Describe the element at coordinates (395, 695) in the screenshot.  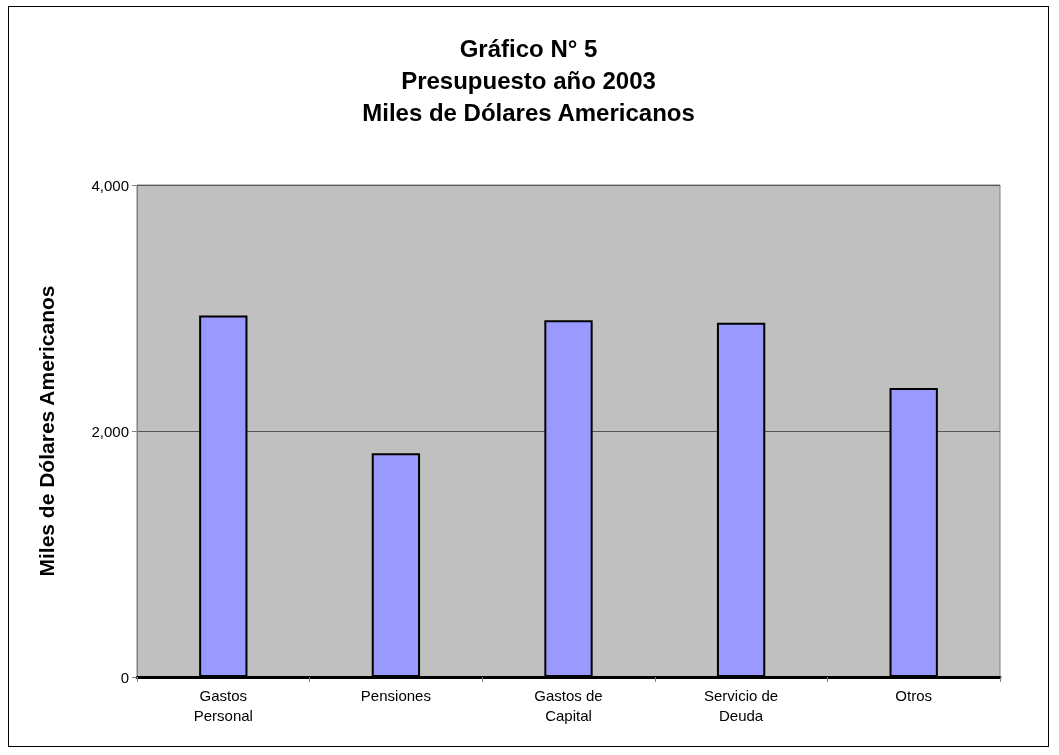
I see `x-tick-label: Pensiones` at that location.